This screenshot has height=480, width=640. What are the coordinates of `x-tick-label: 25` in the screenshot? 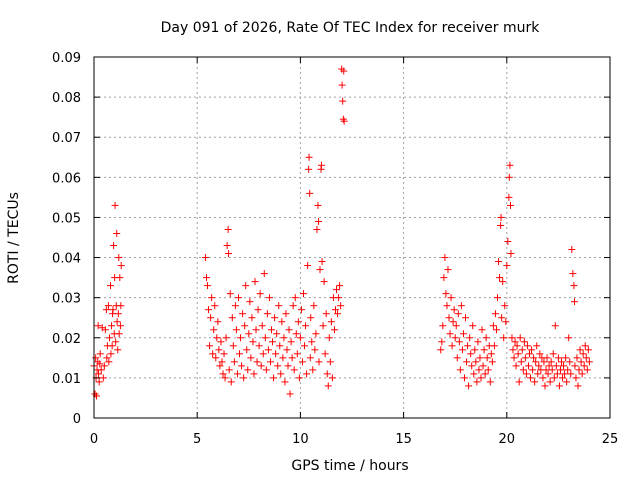 It's located at (610, 439).